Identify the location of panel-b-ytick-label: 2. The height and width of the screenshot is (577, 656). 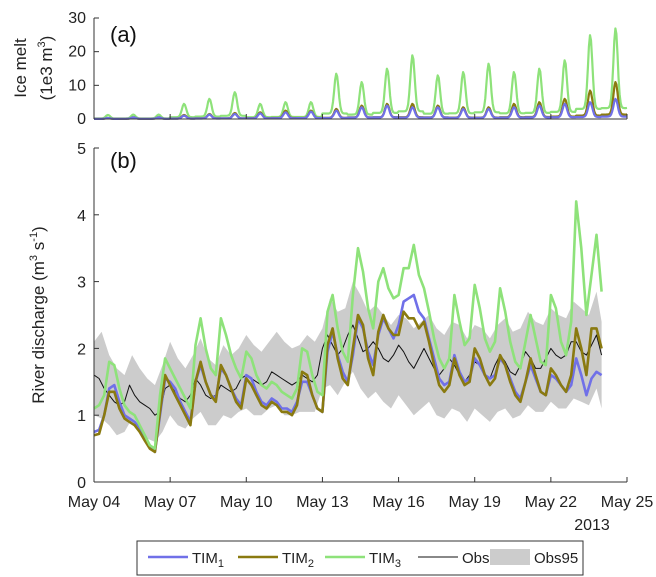
(81, 349).